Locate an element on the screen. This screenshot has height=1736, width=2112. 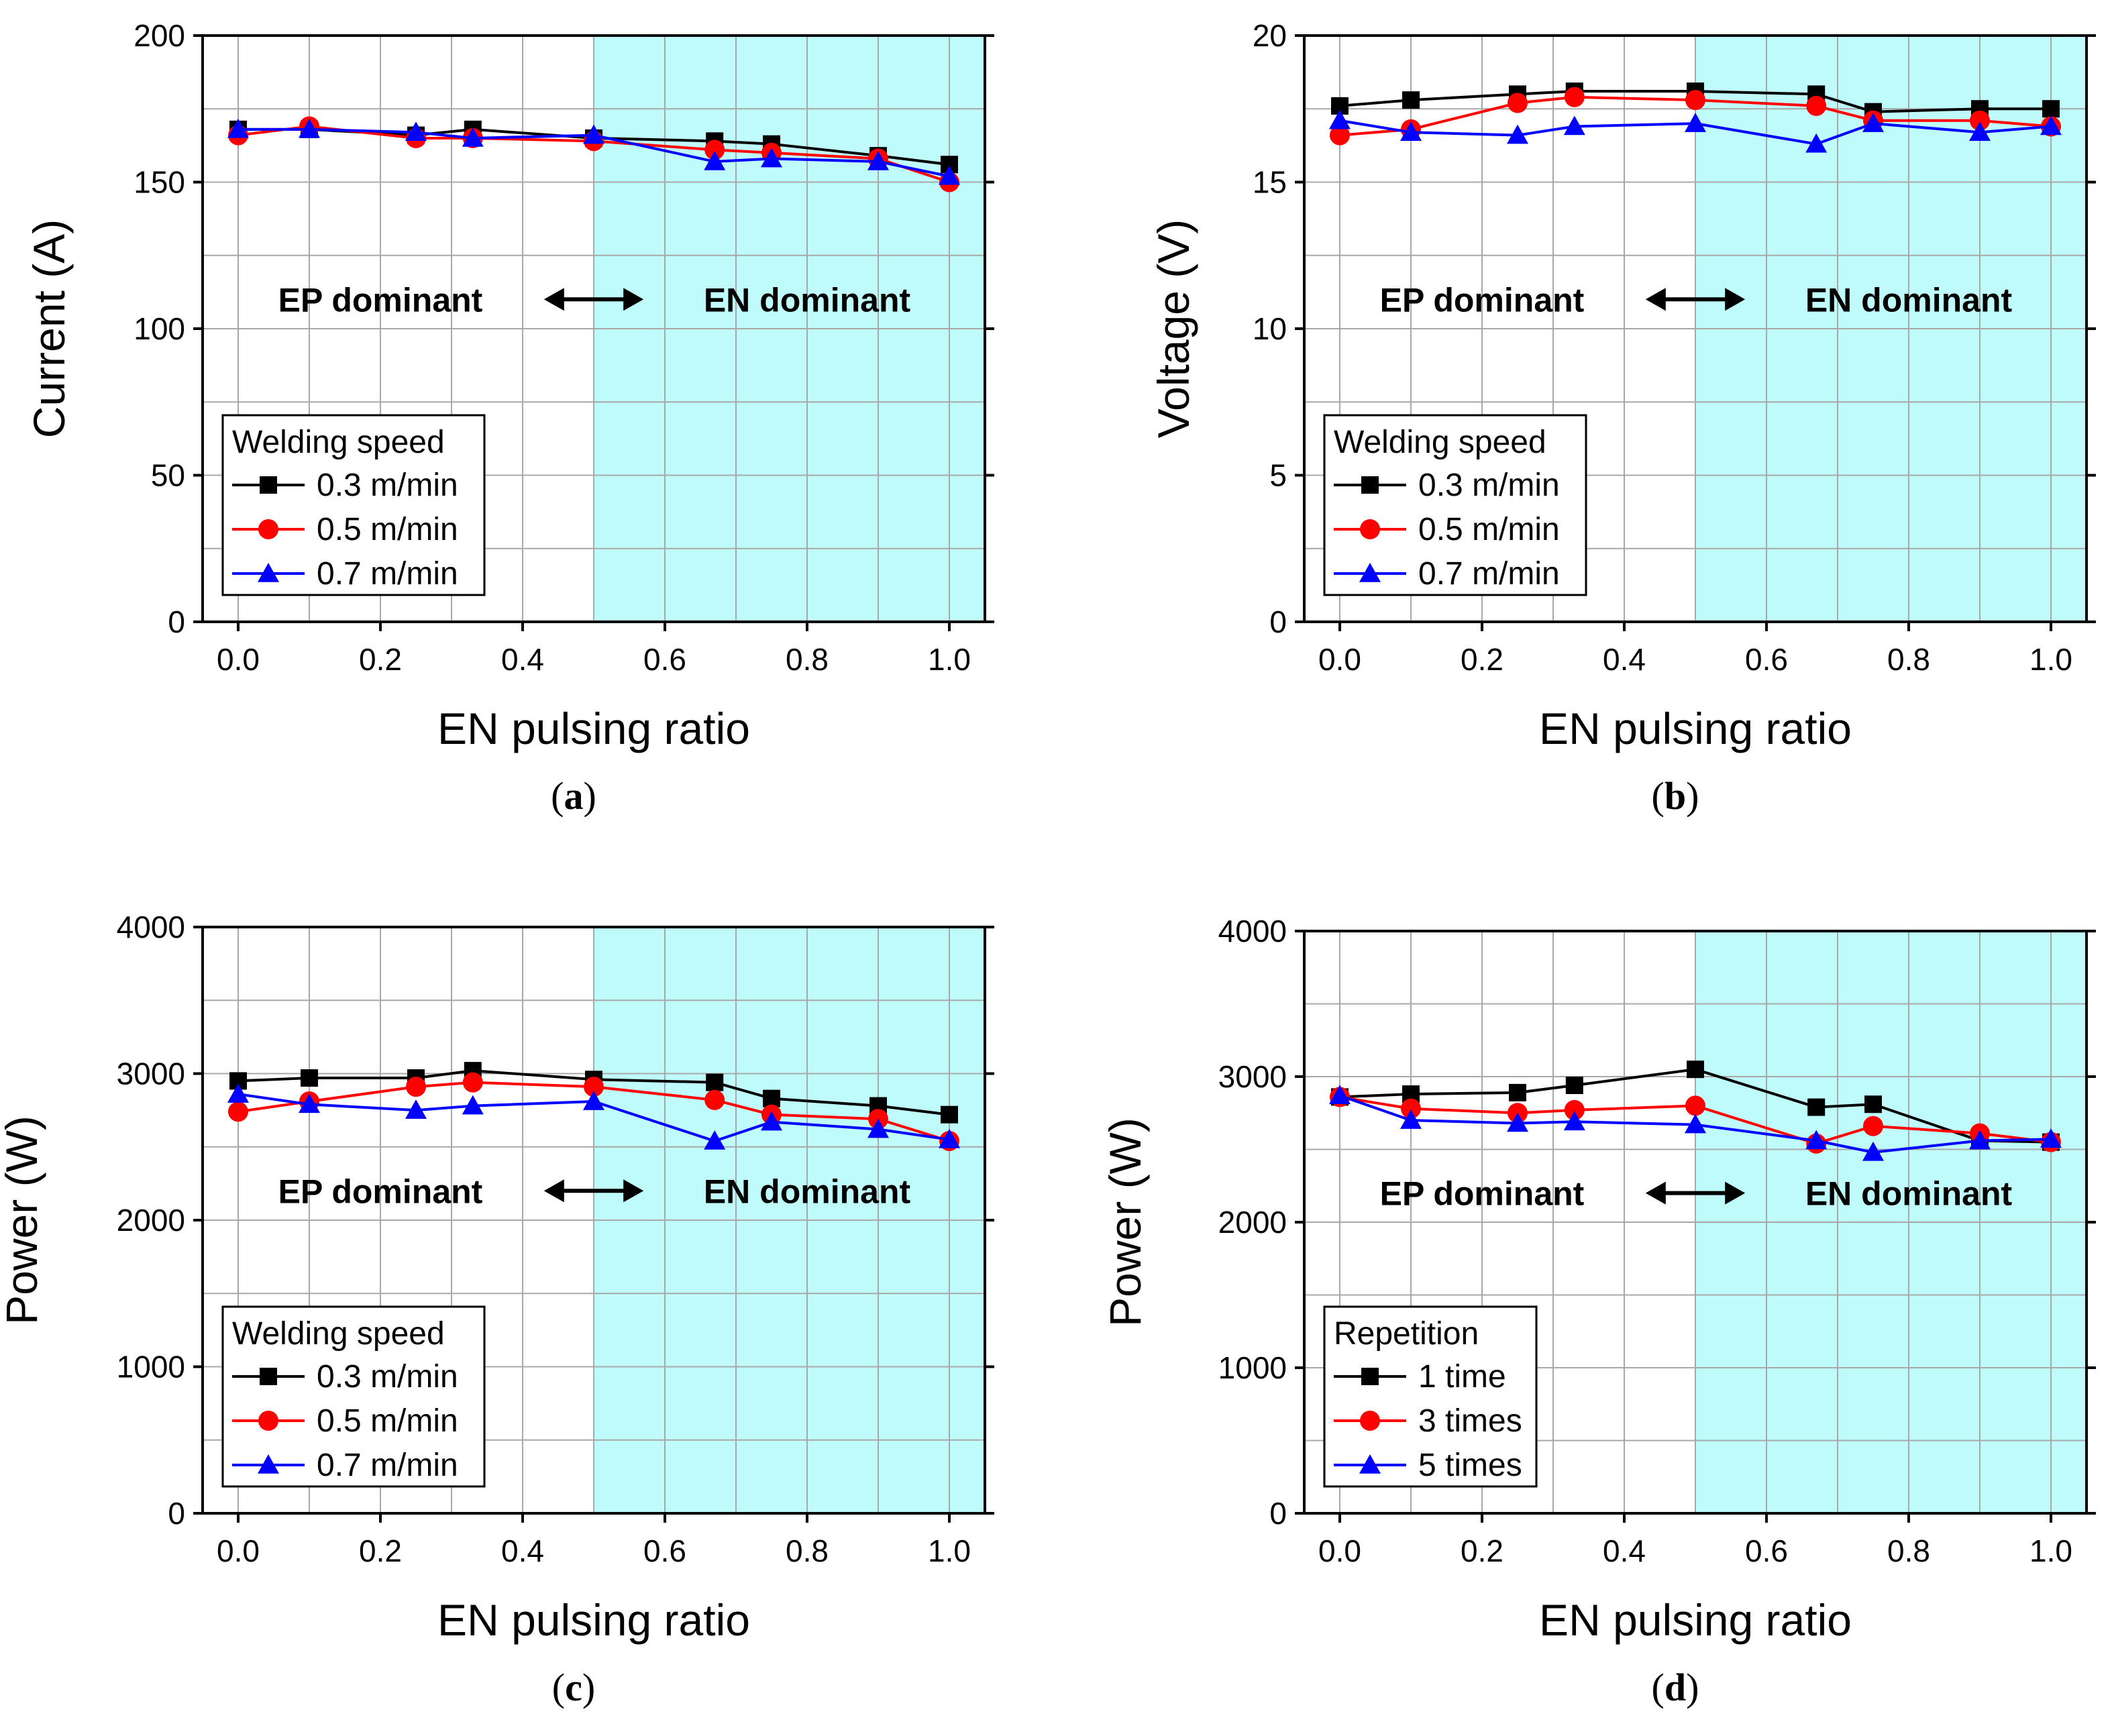
panel-caption-letter: b is located at coordinates (1675, 796).